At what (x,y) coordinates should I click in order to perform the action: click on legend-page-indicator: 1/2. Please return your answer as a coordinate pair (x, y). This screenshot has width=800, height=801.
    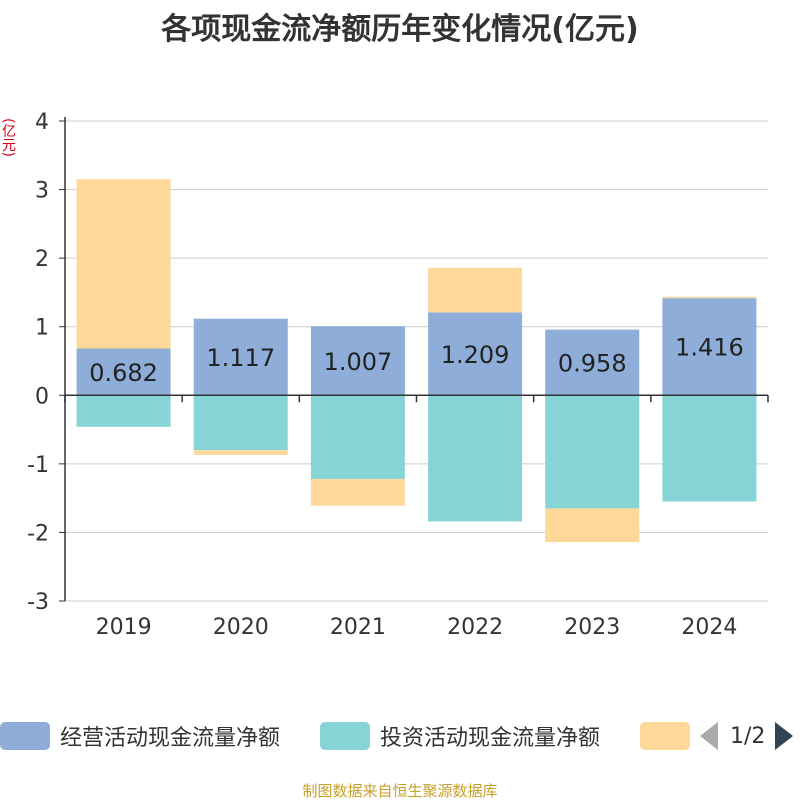
    Looking at the image, I should click on (748, 736).